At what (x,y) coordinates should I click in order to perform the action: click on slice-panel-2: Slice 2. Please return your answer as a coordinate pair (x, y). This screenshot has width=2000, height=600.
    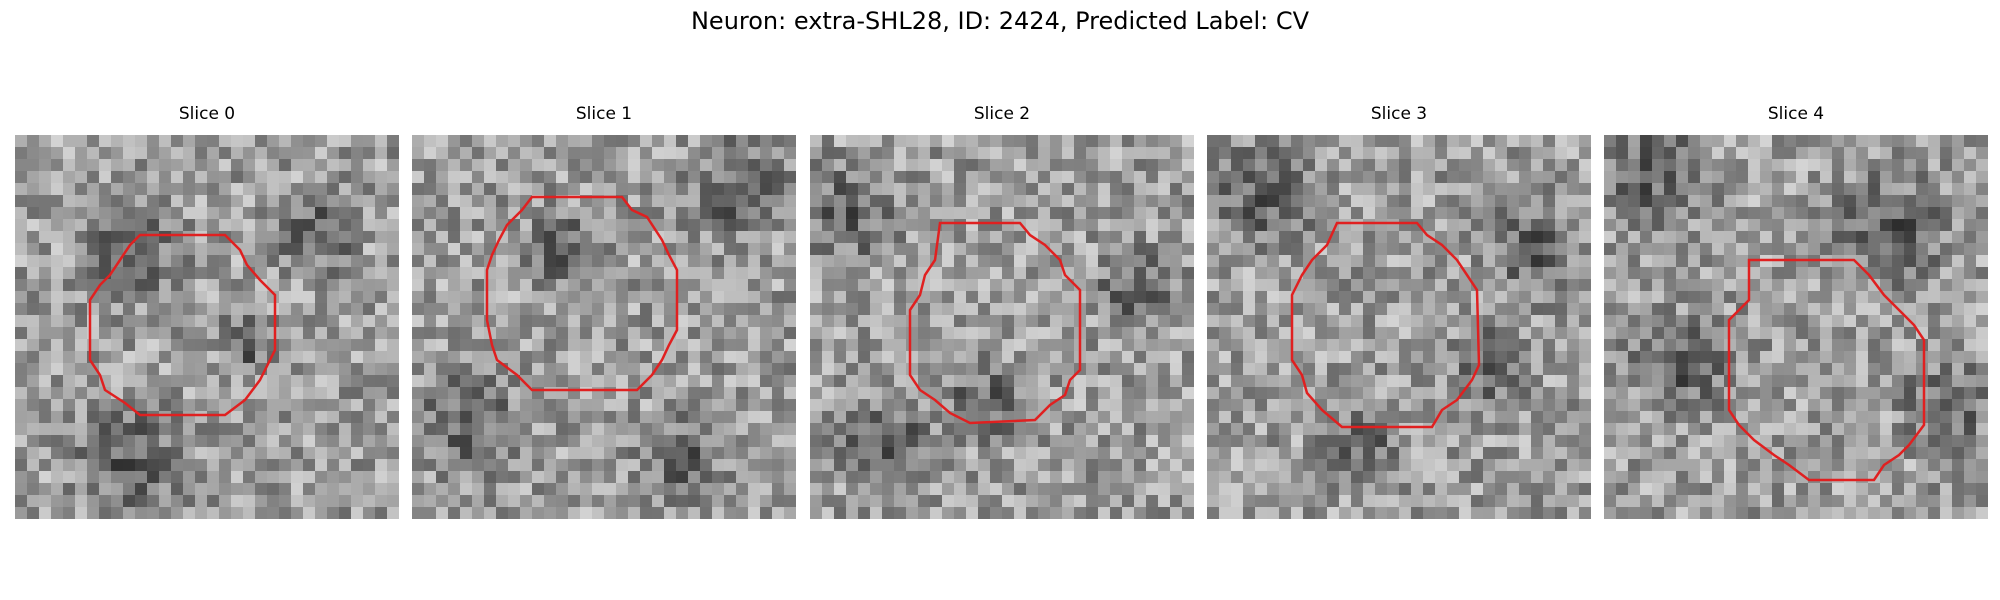
    Looking at the image, I should click on (1002, 311).